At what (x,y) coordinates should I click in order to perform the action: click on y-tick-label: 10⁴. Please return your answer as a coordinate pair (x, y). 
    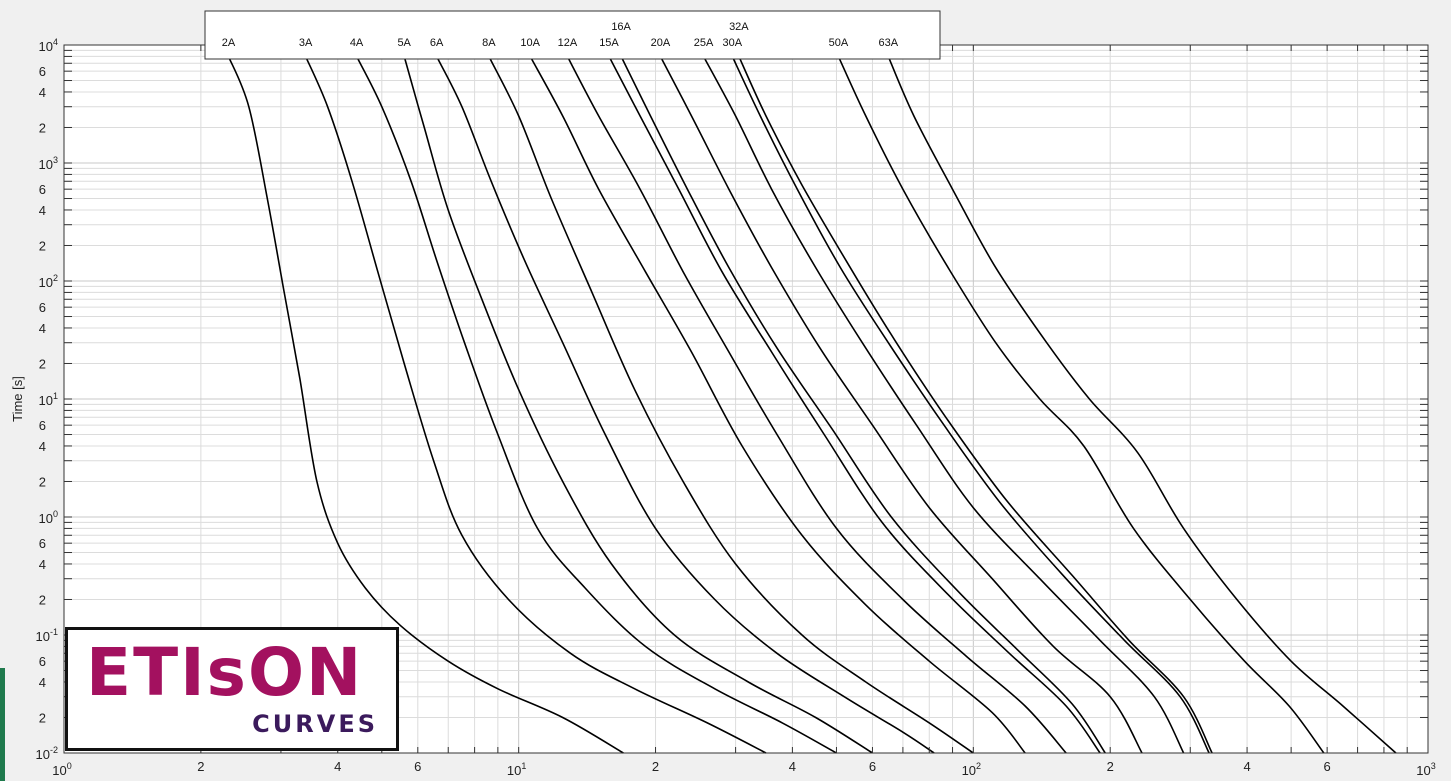
    Looking at the image, I should click on (48, 45).